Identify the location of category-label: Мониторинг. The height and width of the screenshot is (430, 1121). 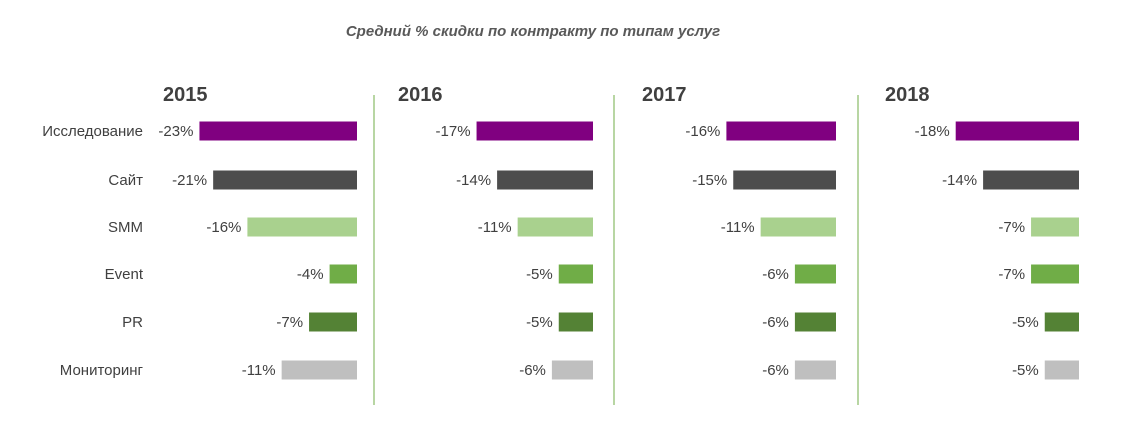
(102, 370).